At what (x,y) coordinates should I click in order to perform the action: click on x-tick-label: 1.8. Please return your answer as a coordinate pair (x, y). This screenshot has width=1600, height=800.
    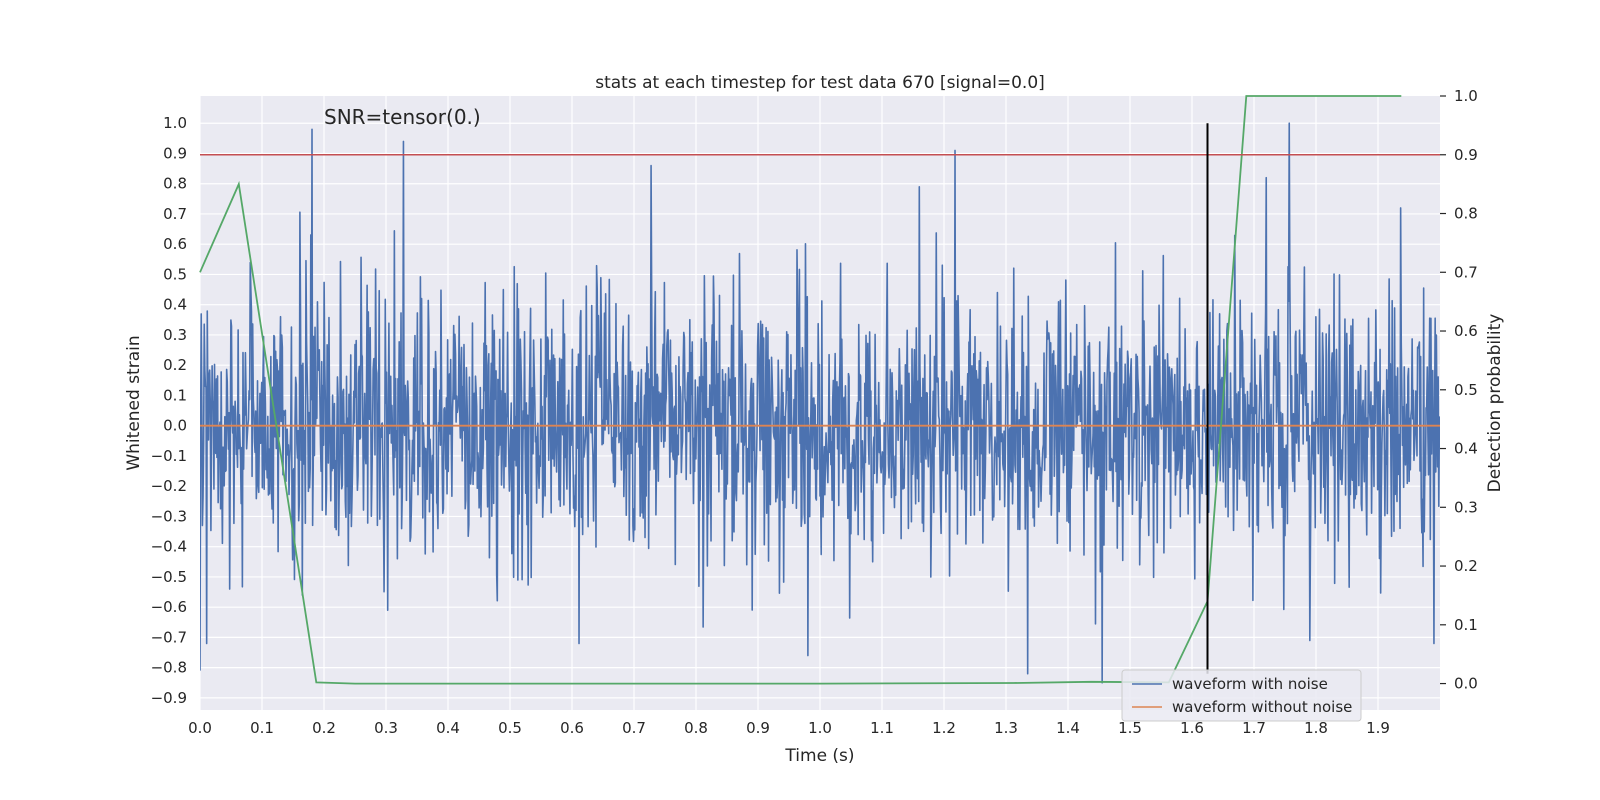
    Looking at the image, I should click on (1316, 728).